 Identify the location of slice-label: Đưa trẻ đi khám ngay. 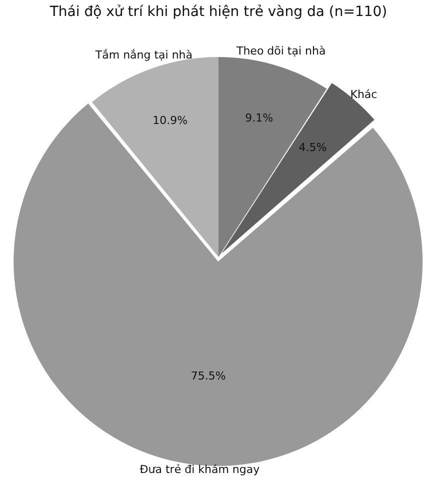
(200, 469).